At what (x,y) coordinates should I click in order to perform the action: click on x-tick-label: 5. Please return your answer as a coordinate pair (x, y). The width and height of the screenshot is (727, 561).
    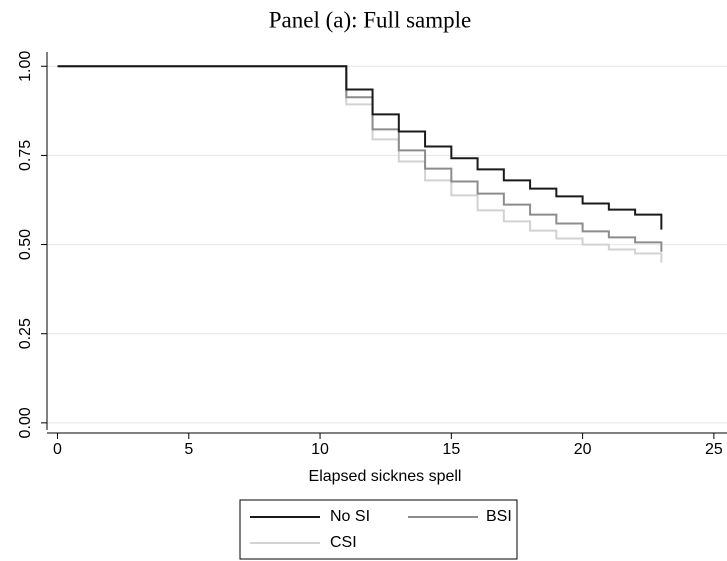
    Looking at the image, I should click on (188, 449).